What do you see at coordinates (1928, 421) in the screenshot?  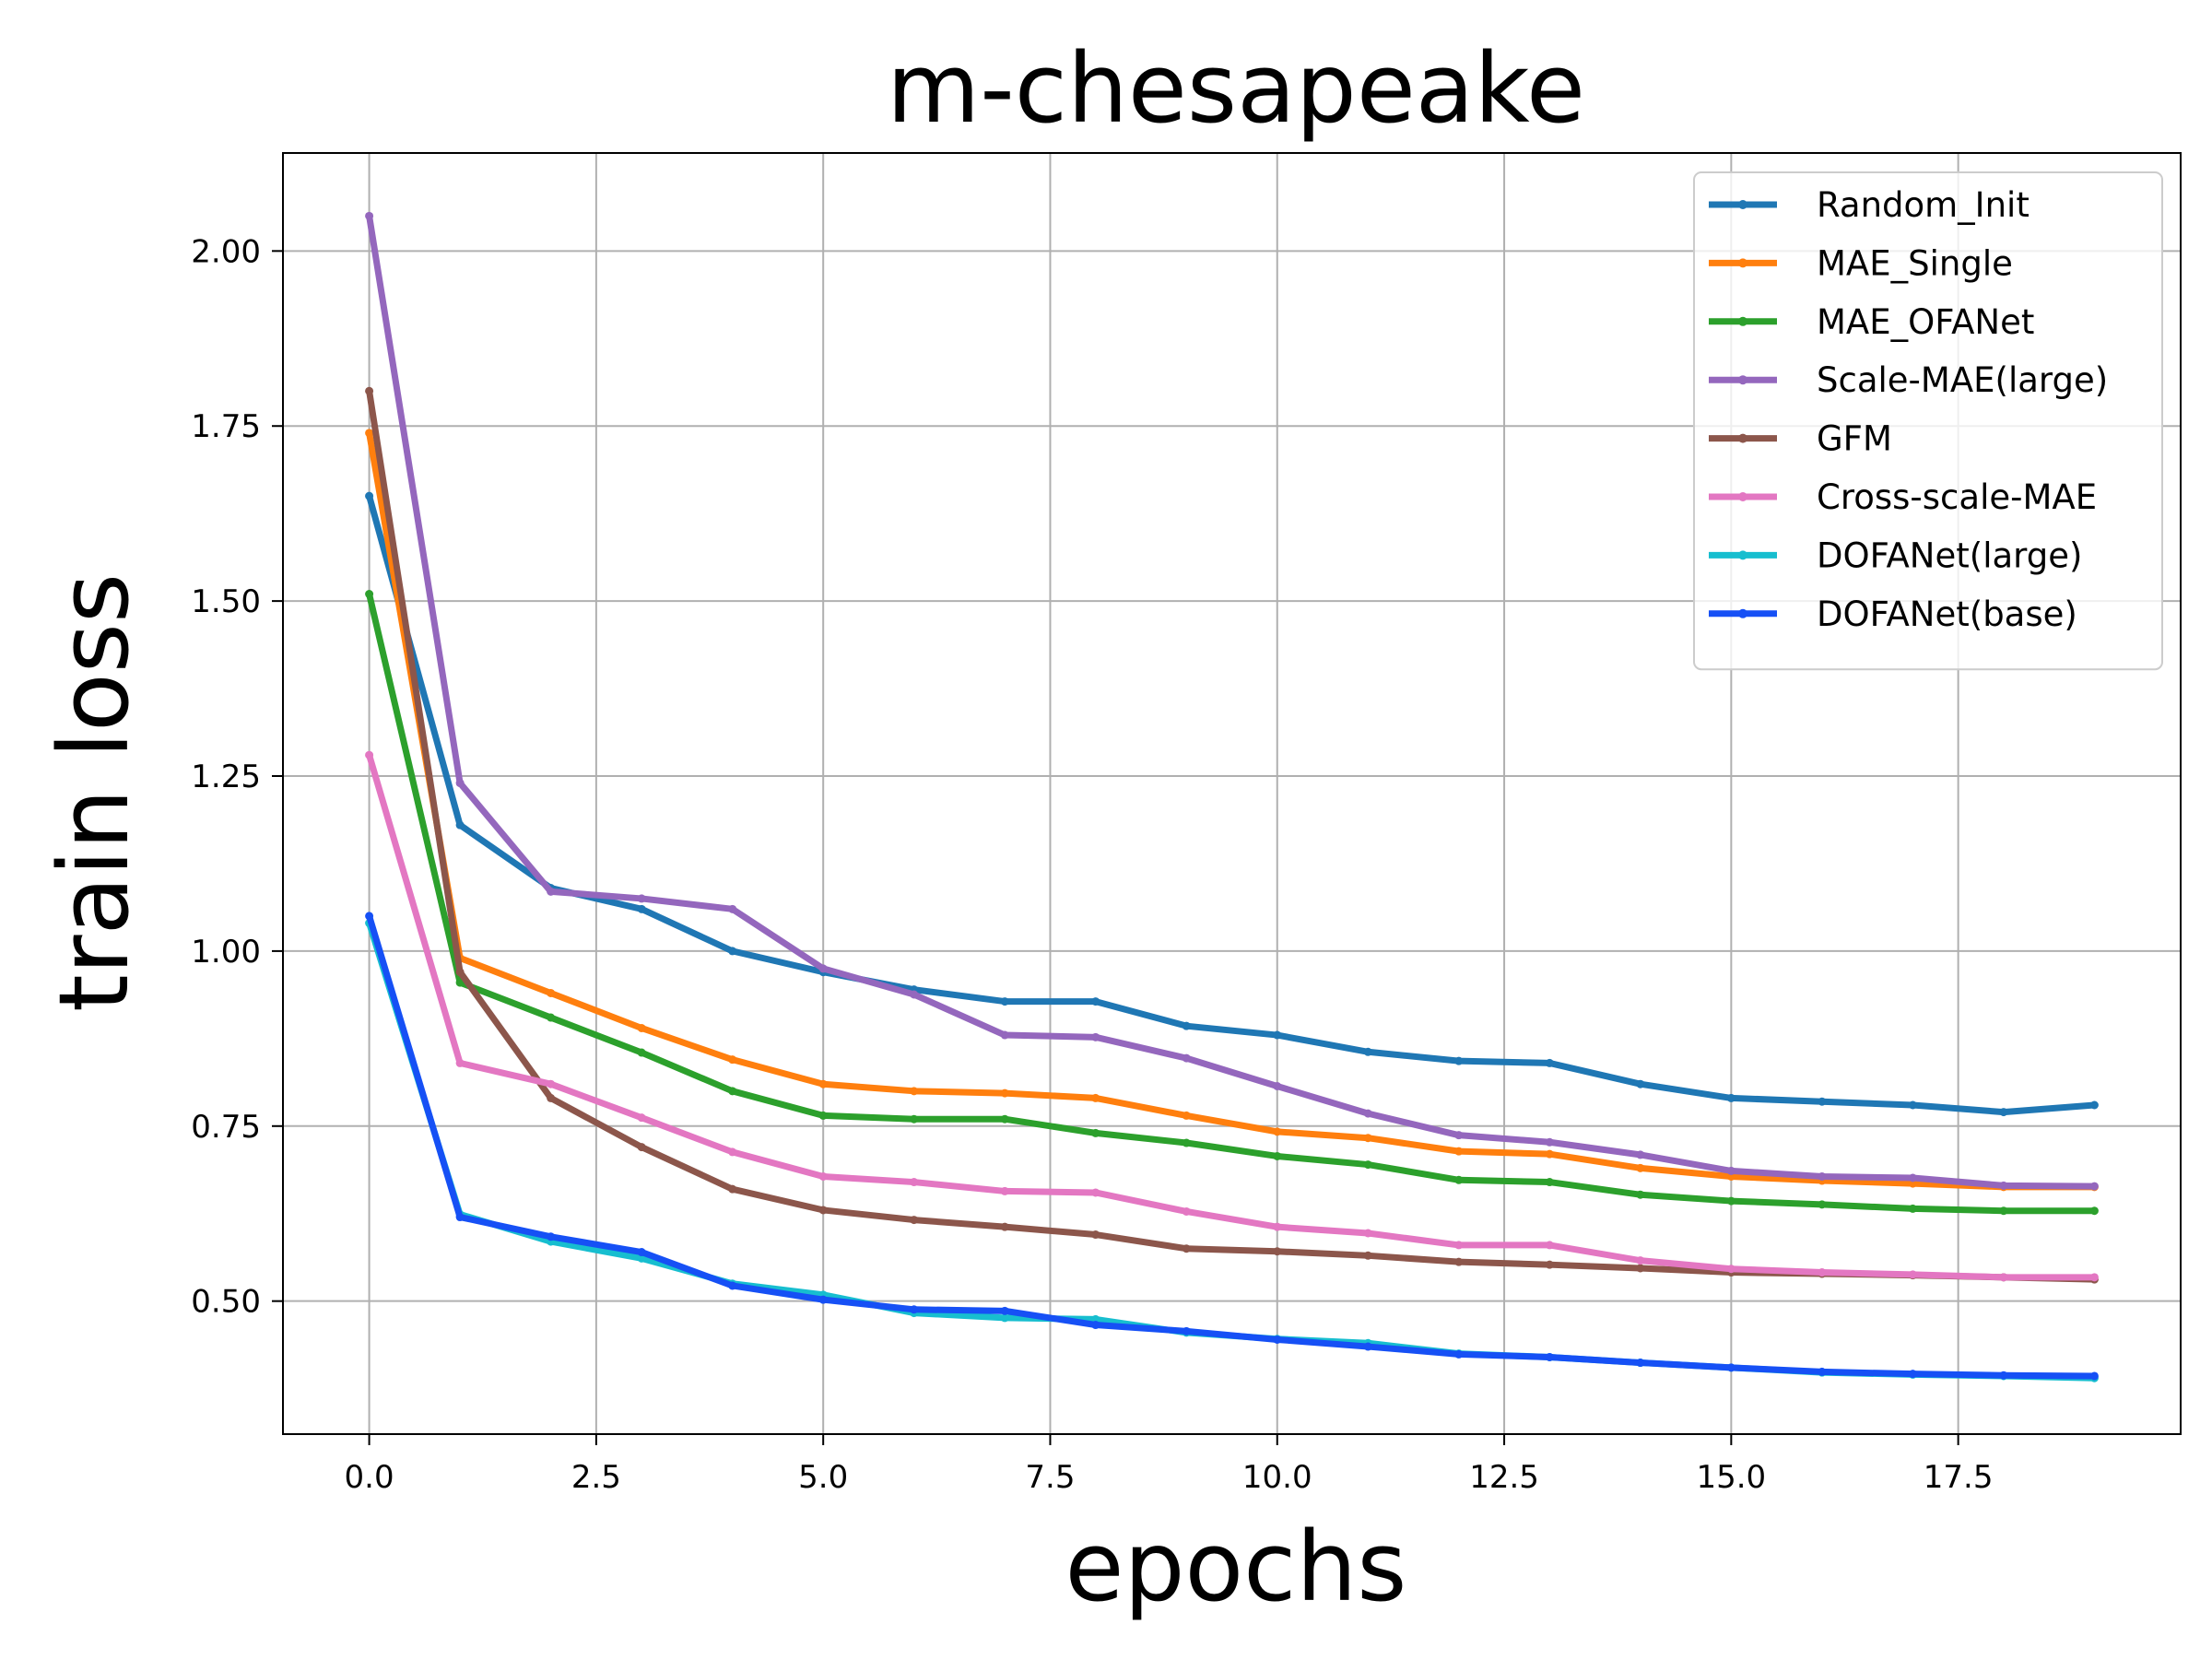 I see `legend-box` at bounding box center [1928, 421].